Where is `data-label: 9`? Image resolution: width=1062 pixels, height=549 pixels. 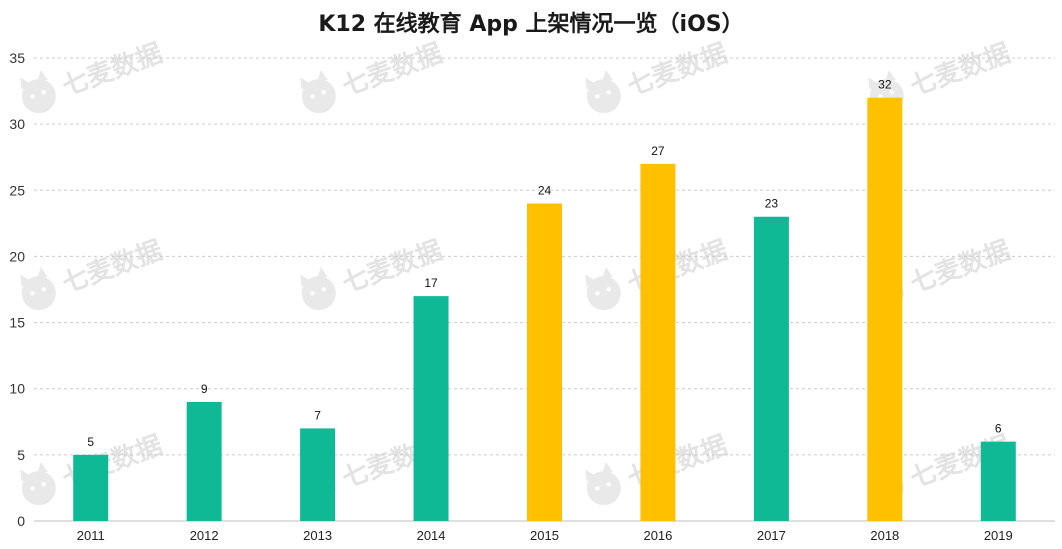
data-label: 9 is located at coordinates (204, 389).